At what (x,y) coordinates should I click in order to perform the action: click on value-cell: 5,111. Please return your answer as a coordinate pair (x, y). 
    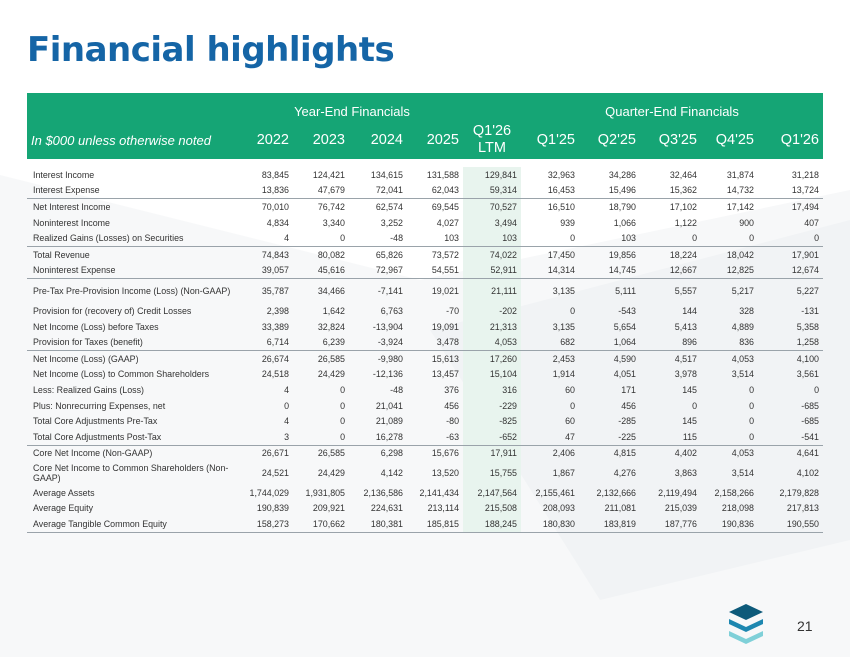
    Looking at the image, I should click on (609, 291).